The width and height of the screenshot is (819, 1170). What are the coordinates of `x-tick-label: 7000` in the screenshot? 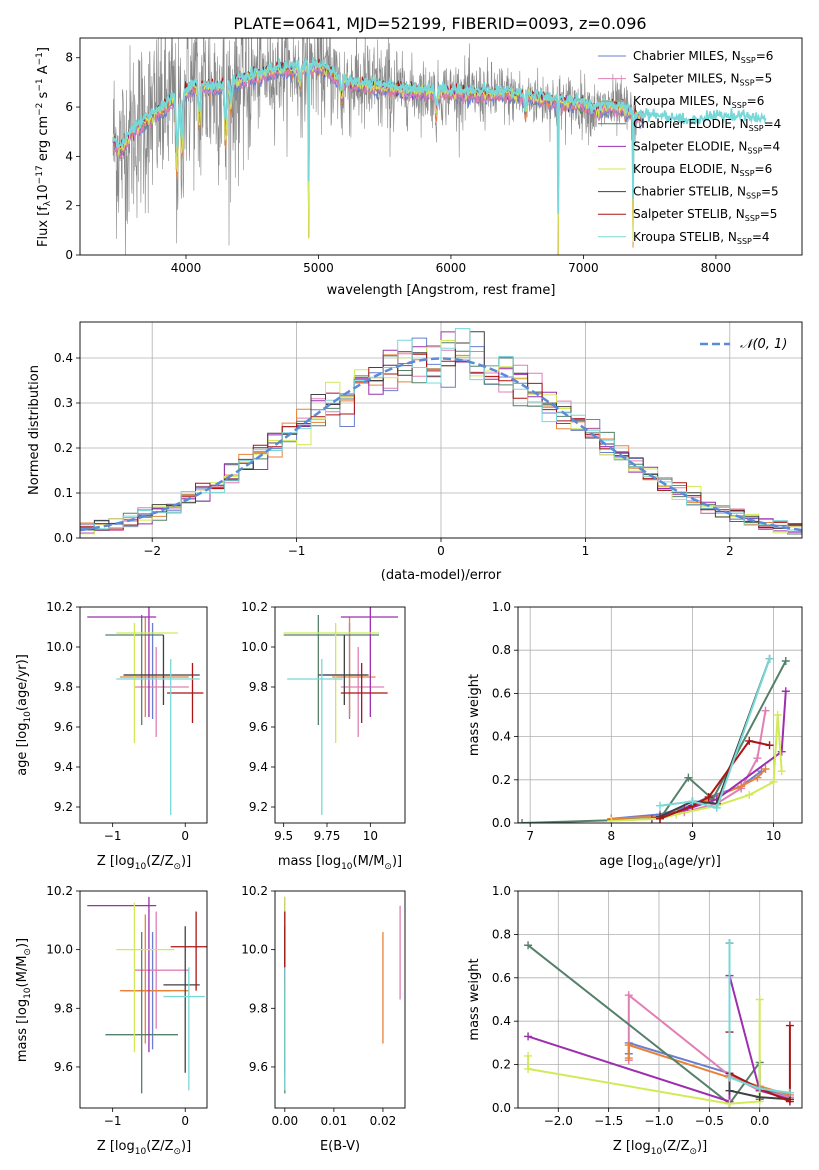 It's located at (583, 268).